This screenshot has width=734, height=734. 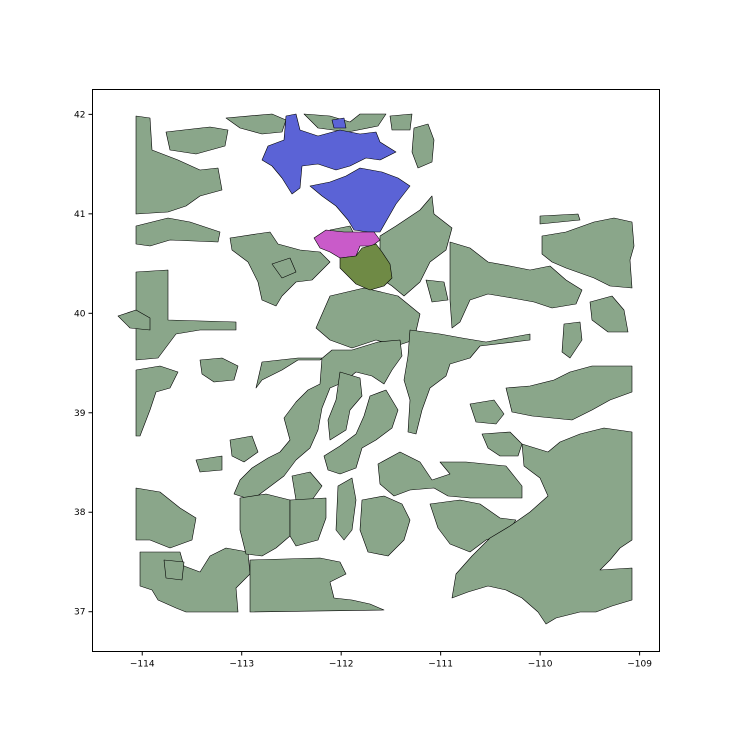 What do you see at coordinates (80, 513) in the screenshot?
I see `y-tick-label: 38` at bounding box center [80, 513].